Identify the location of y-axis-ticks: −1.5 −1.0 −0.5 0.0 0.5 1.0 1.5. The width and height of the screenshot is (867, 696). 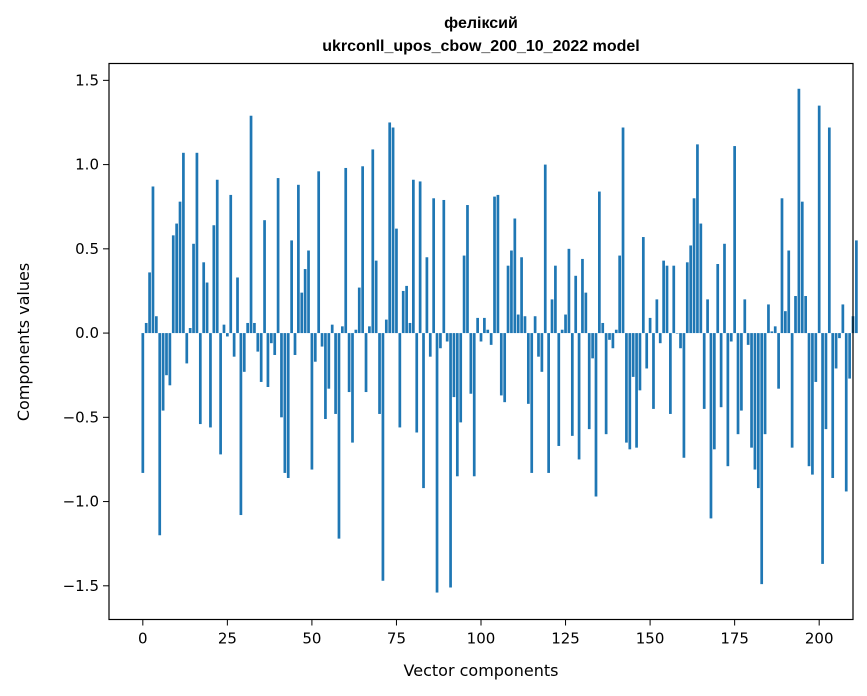
(86, 333).